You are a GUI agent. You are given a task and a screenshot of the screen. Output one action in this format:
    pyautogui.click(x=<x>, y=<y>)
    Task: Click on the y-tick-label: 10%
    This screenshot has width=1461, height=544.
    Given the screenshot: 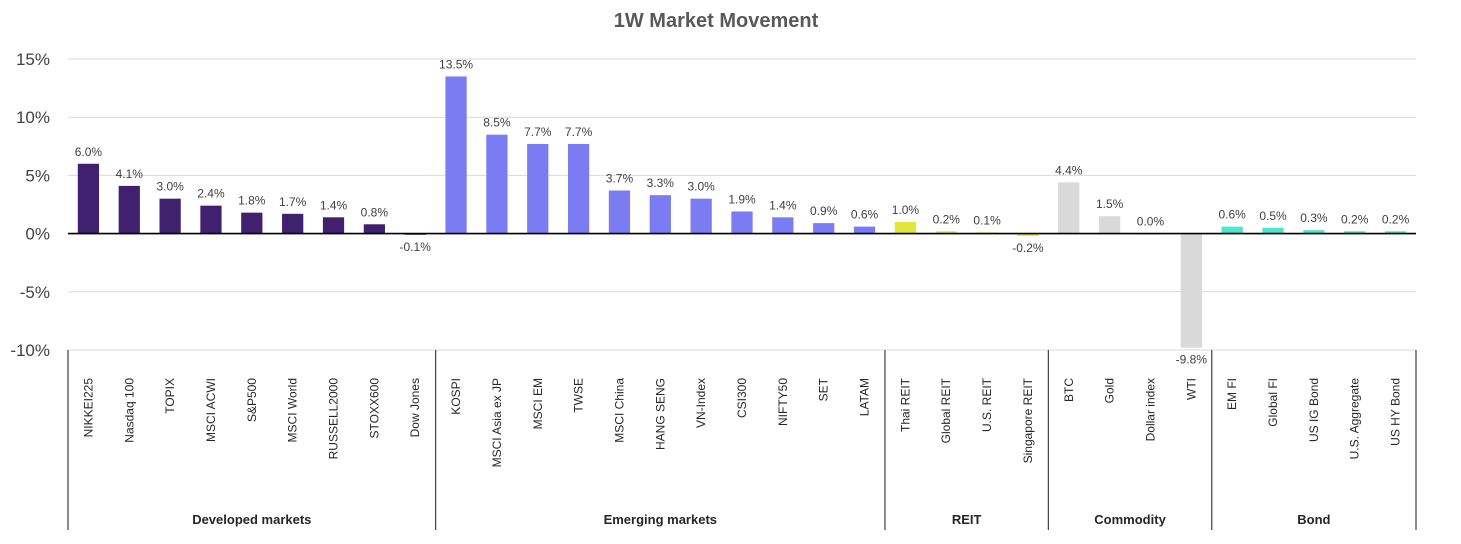 What is the action you would take?
    pyautogui.click(x=33, y=117)
    